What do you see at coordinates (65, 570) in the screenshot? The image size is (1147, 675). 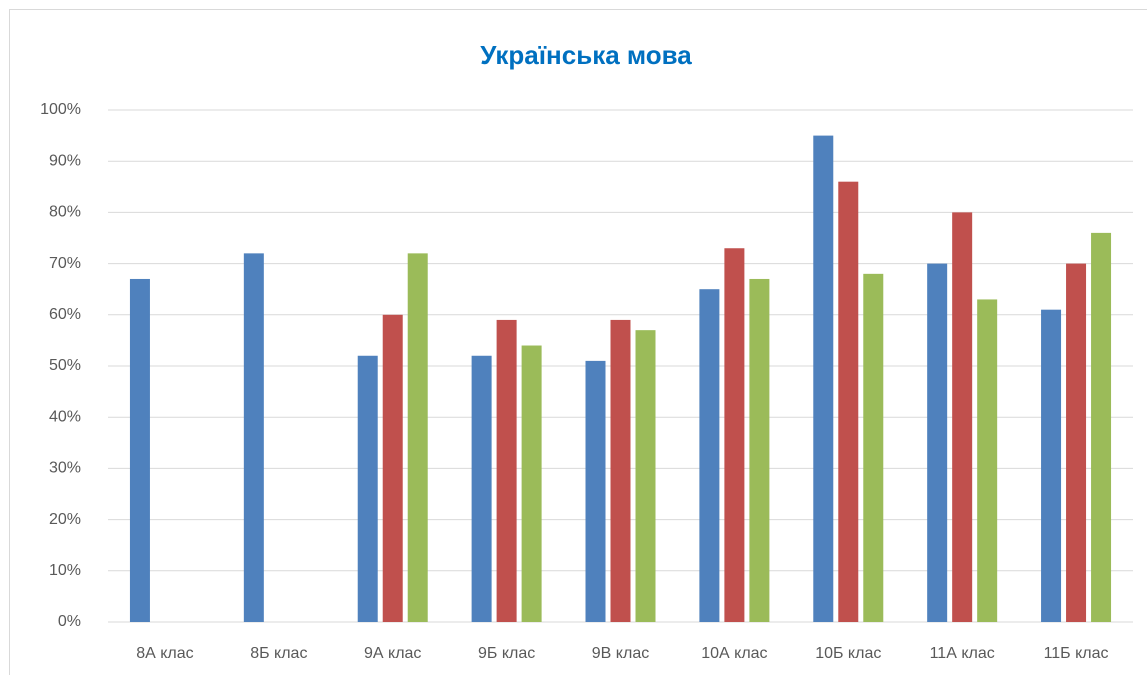 I see `y-tick-label: 10%` at bounding box center [65, 570].